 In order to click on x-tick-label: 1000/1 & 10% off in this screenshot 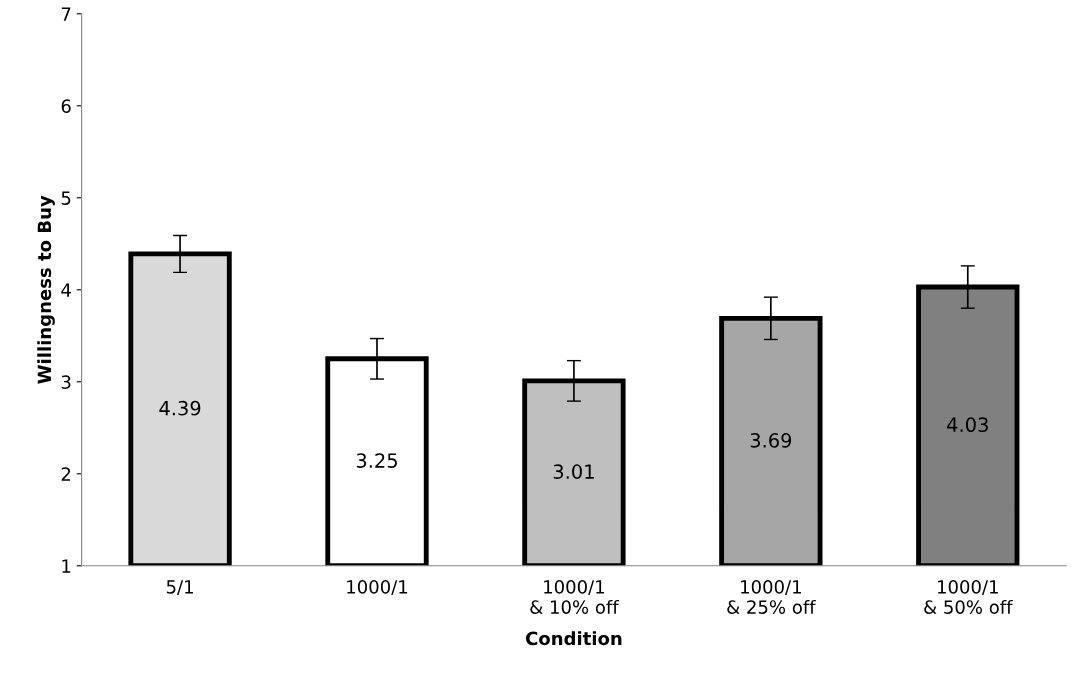, I will do `click(574, 597)`.